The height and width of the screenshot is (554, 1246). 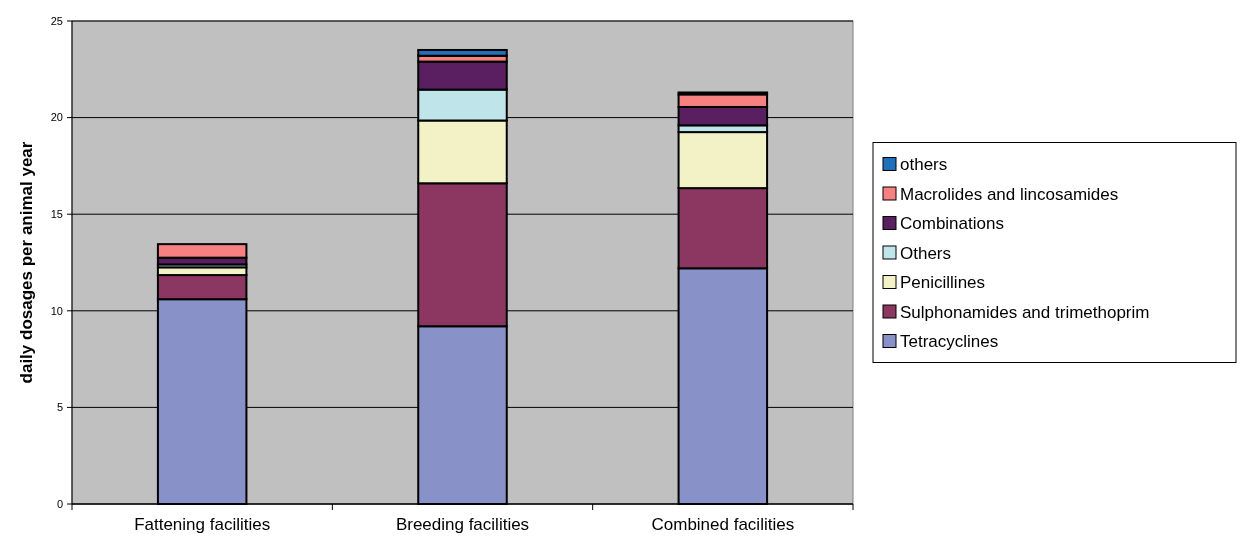 What do you see at coordinates (56, 214) in the screenshot?
I see `y-tick-label: 15` at bounding box center [56, 214].